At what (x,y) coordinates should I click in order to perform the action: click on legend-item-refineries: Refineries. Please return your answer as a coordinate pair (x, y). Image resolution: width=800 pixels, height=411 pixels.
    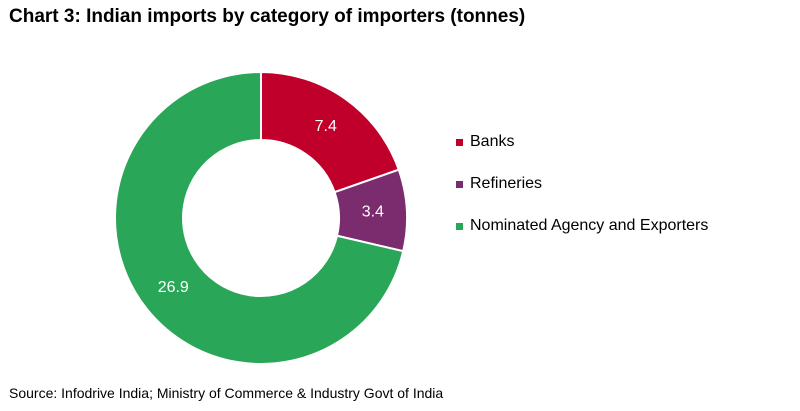
    Looking at the image, I should click on (584, 184).